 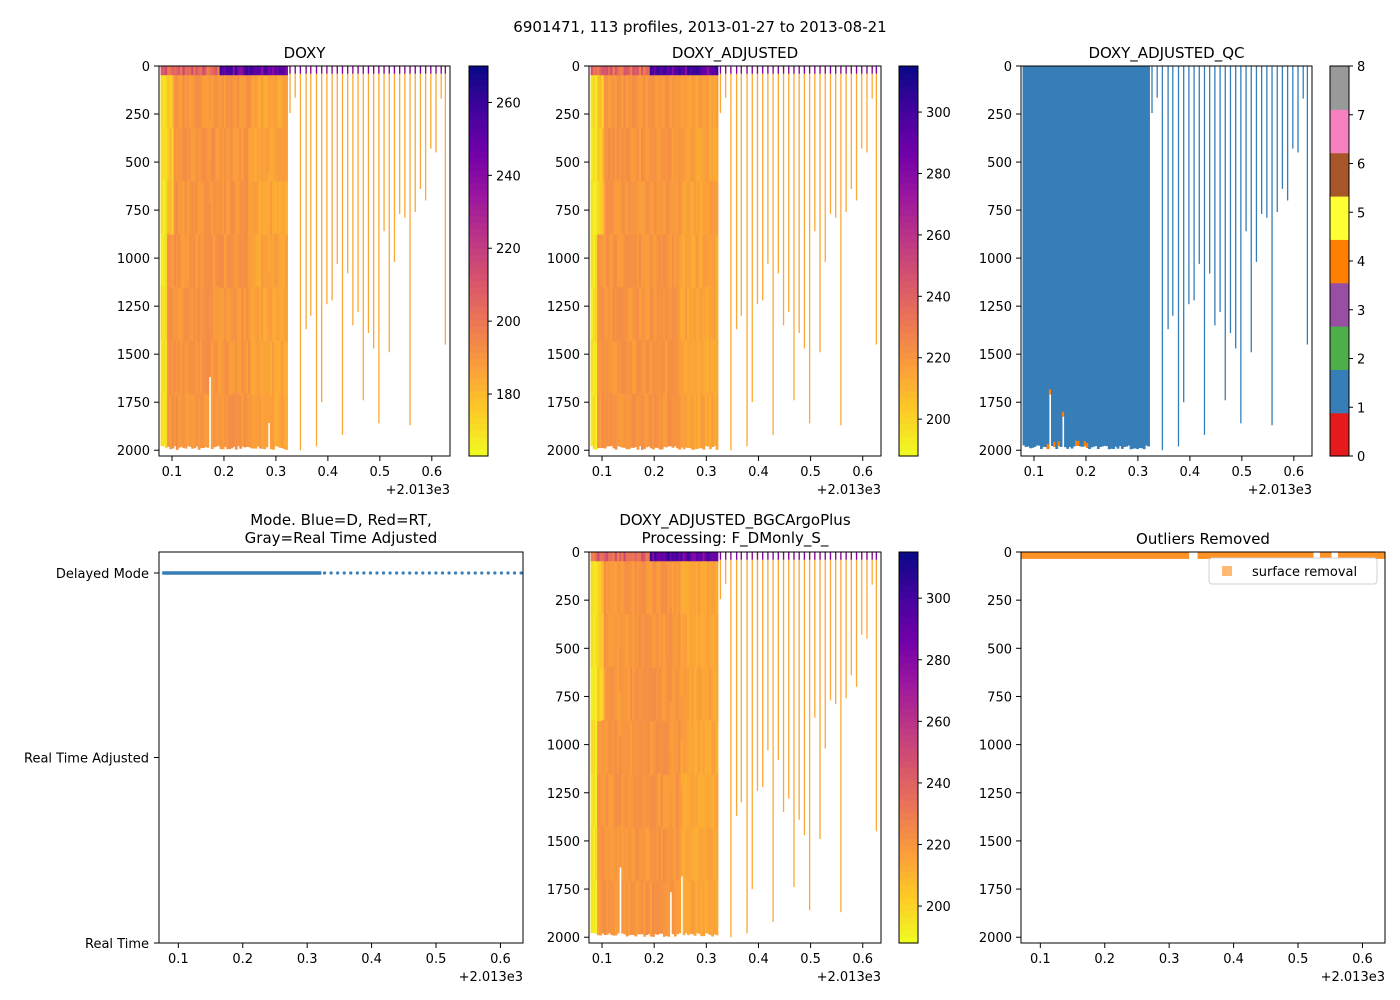 What do you see at coordinates (331, 573) in the screenshot?
I see `delayed-mode-point` at bounding box center [331, 573].